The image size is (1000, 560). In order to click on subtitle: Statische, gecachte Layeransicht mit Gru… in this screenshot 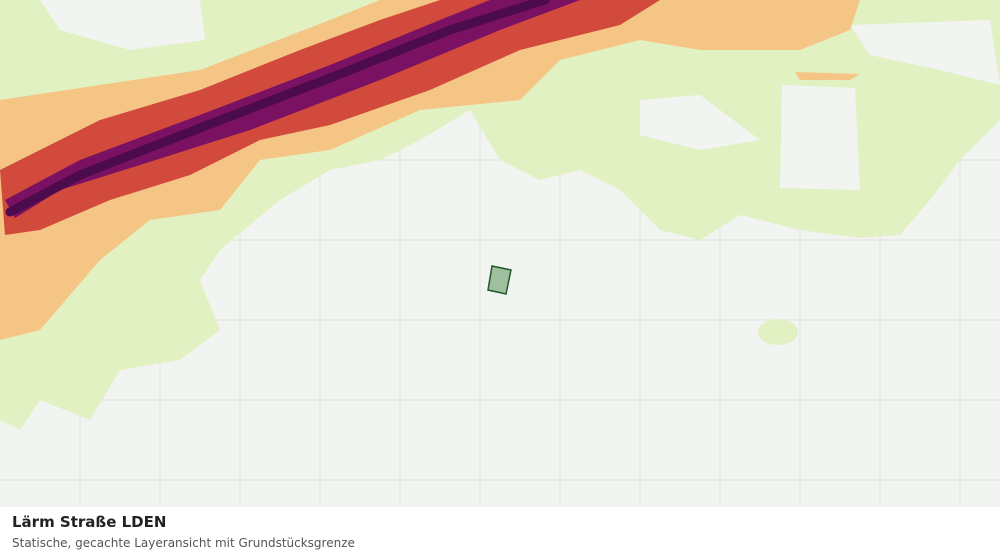, I will do `click(183, 543)`.